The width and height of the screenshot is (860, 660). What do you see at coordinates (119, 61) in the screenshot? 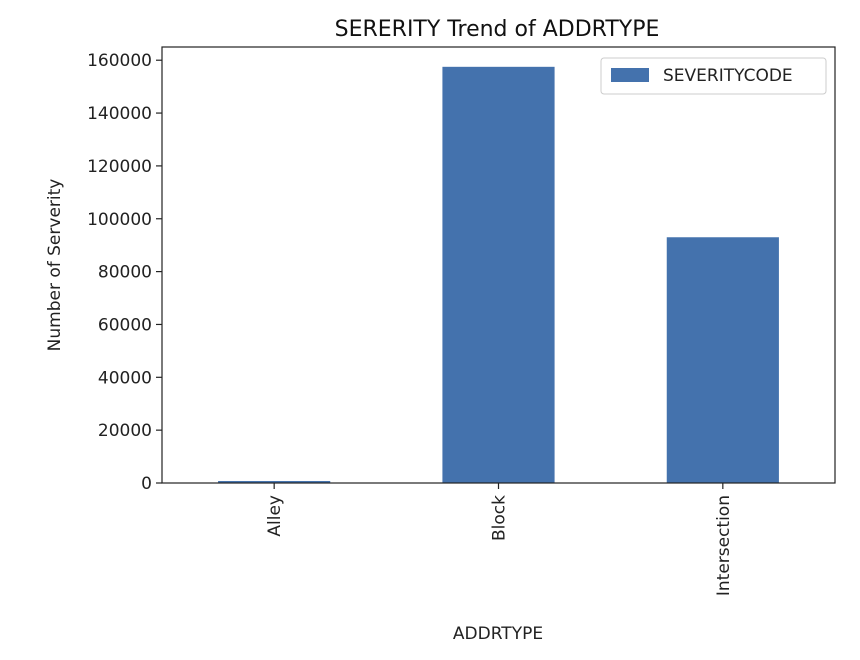
I see `y-tick-label: 160000` at bounding box center [119, 61].